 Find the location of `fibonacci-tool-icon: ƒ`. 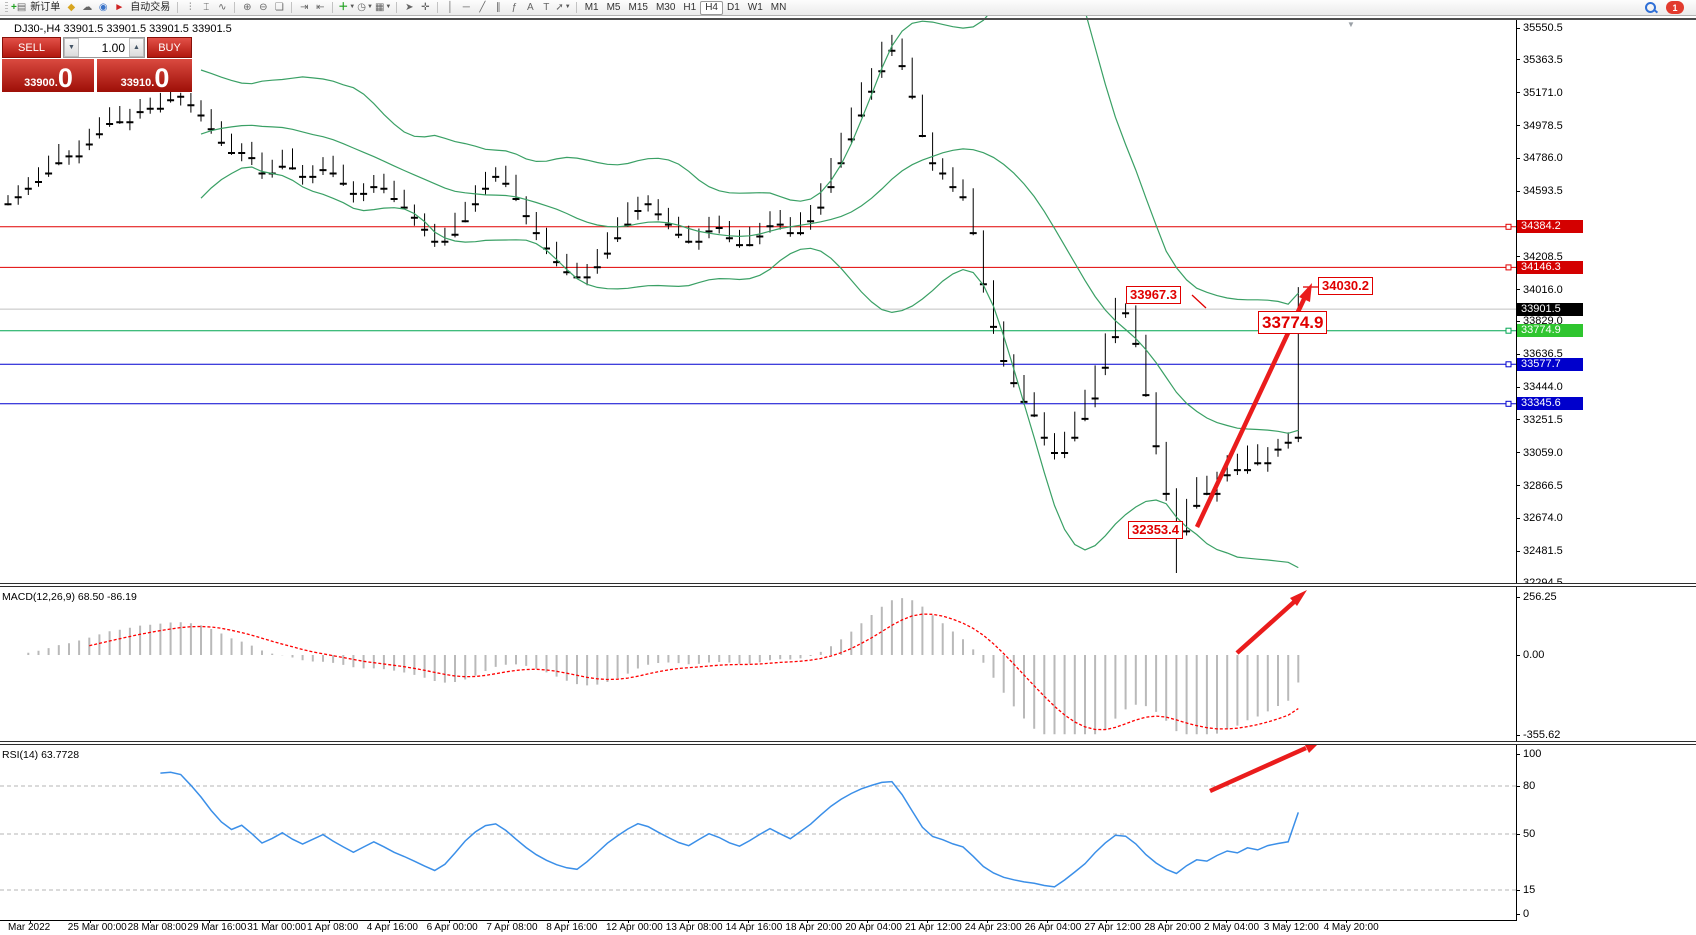

fibonacci-tool-icon: ƒ is located at coordinates (514, 7).